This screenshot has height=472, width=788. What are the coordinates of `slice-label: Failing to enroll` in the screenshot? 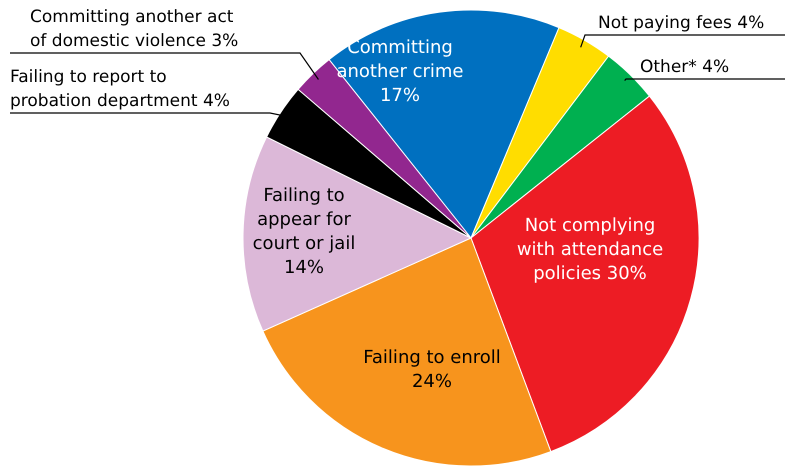 It's located at (432, 357).